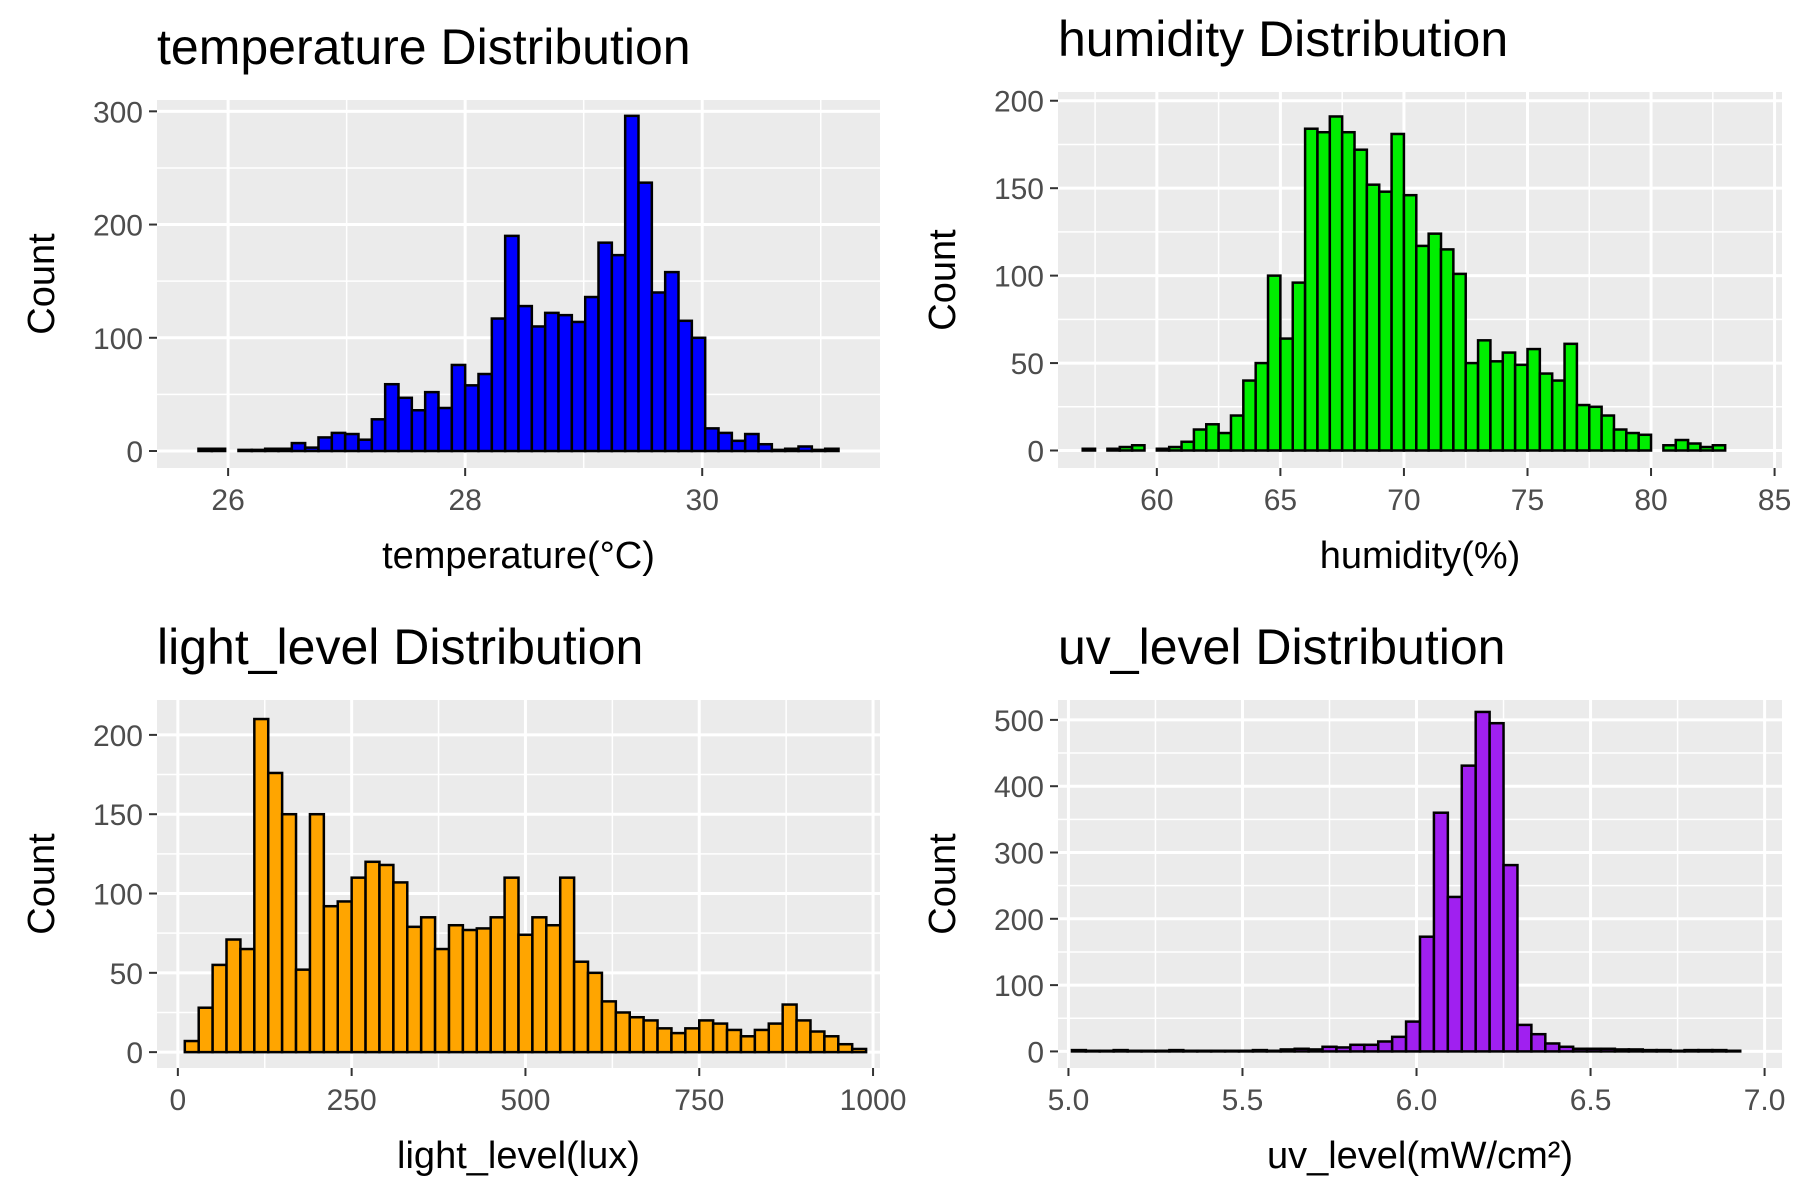  Describe the element at coordinates (1019, 854) in the screenshot. I see `uv-level-y-tick-label: 300` at that location.